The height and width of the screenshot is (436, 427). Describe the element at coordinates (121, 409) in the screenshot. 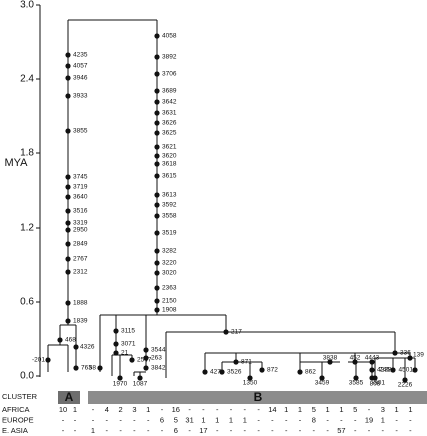

I see `cell: 2` at that location.